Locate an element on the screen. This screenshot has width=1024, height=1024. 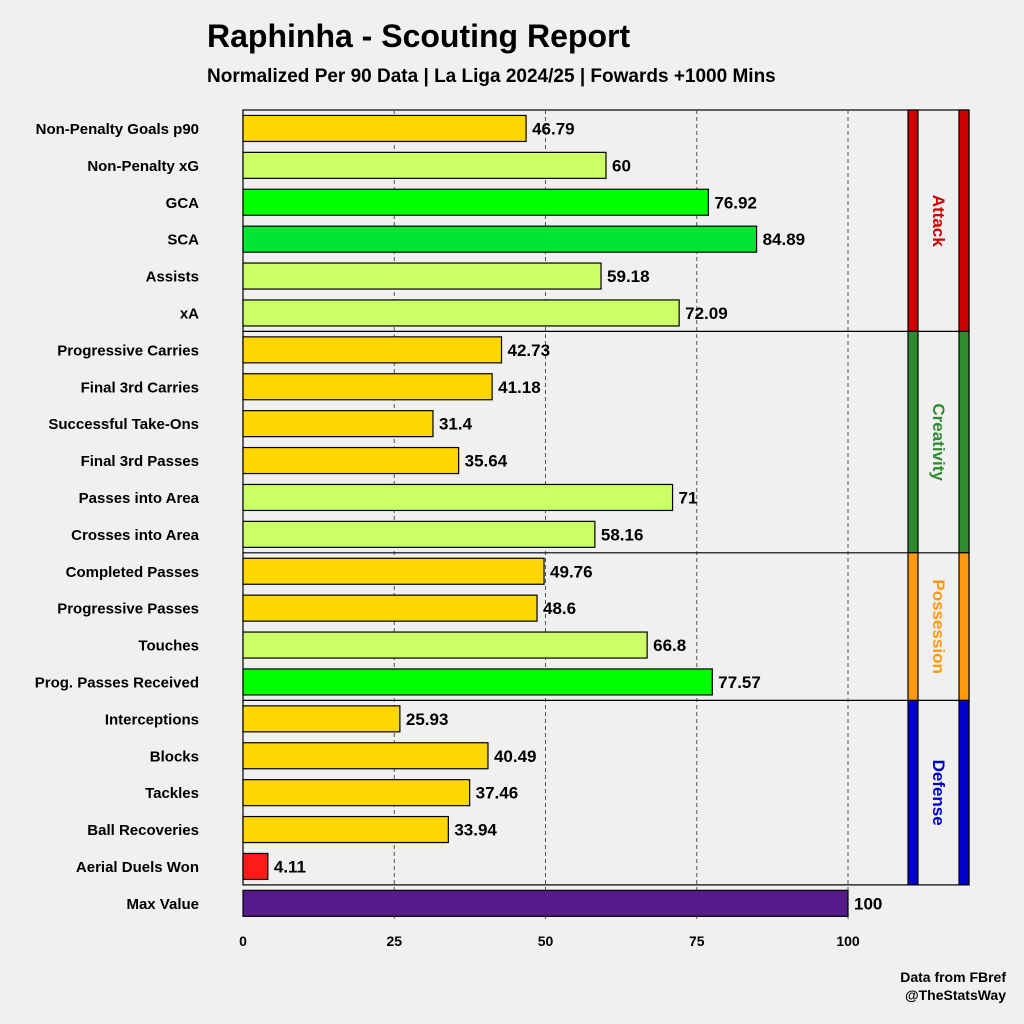
value-label: 71 is located at coordinates (688, 497).